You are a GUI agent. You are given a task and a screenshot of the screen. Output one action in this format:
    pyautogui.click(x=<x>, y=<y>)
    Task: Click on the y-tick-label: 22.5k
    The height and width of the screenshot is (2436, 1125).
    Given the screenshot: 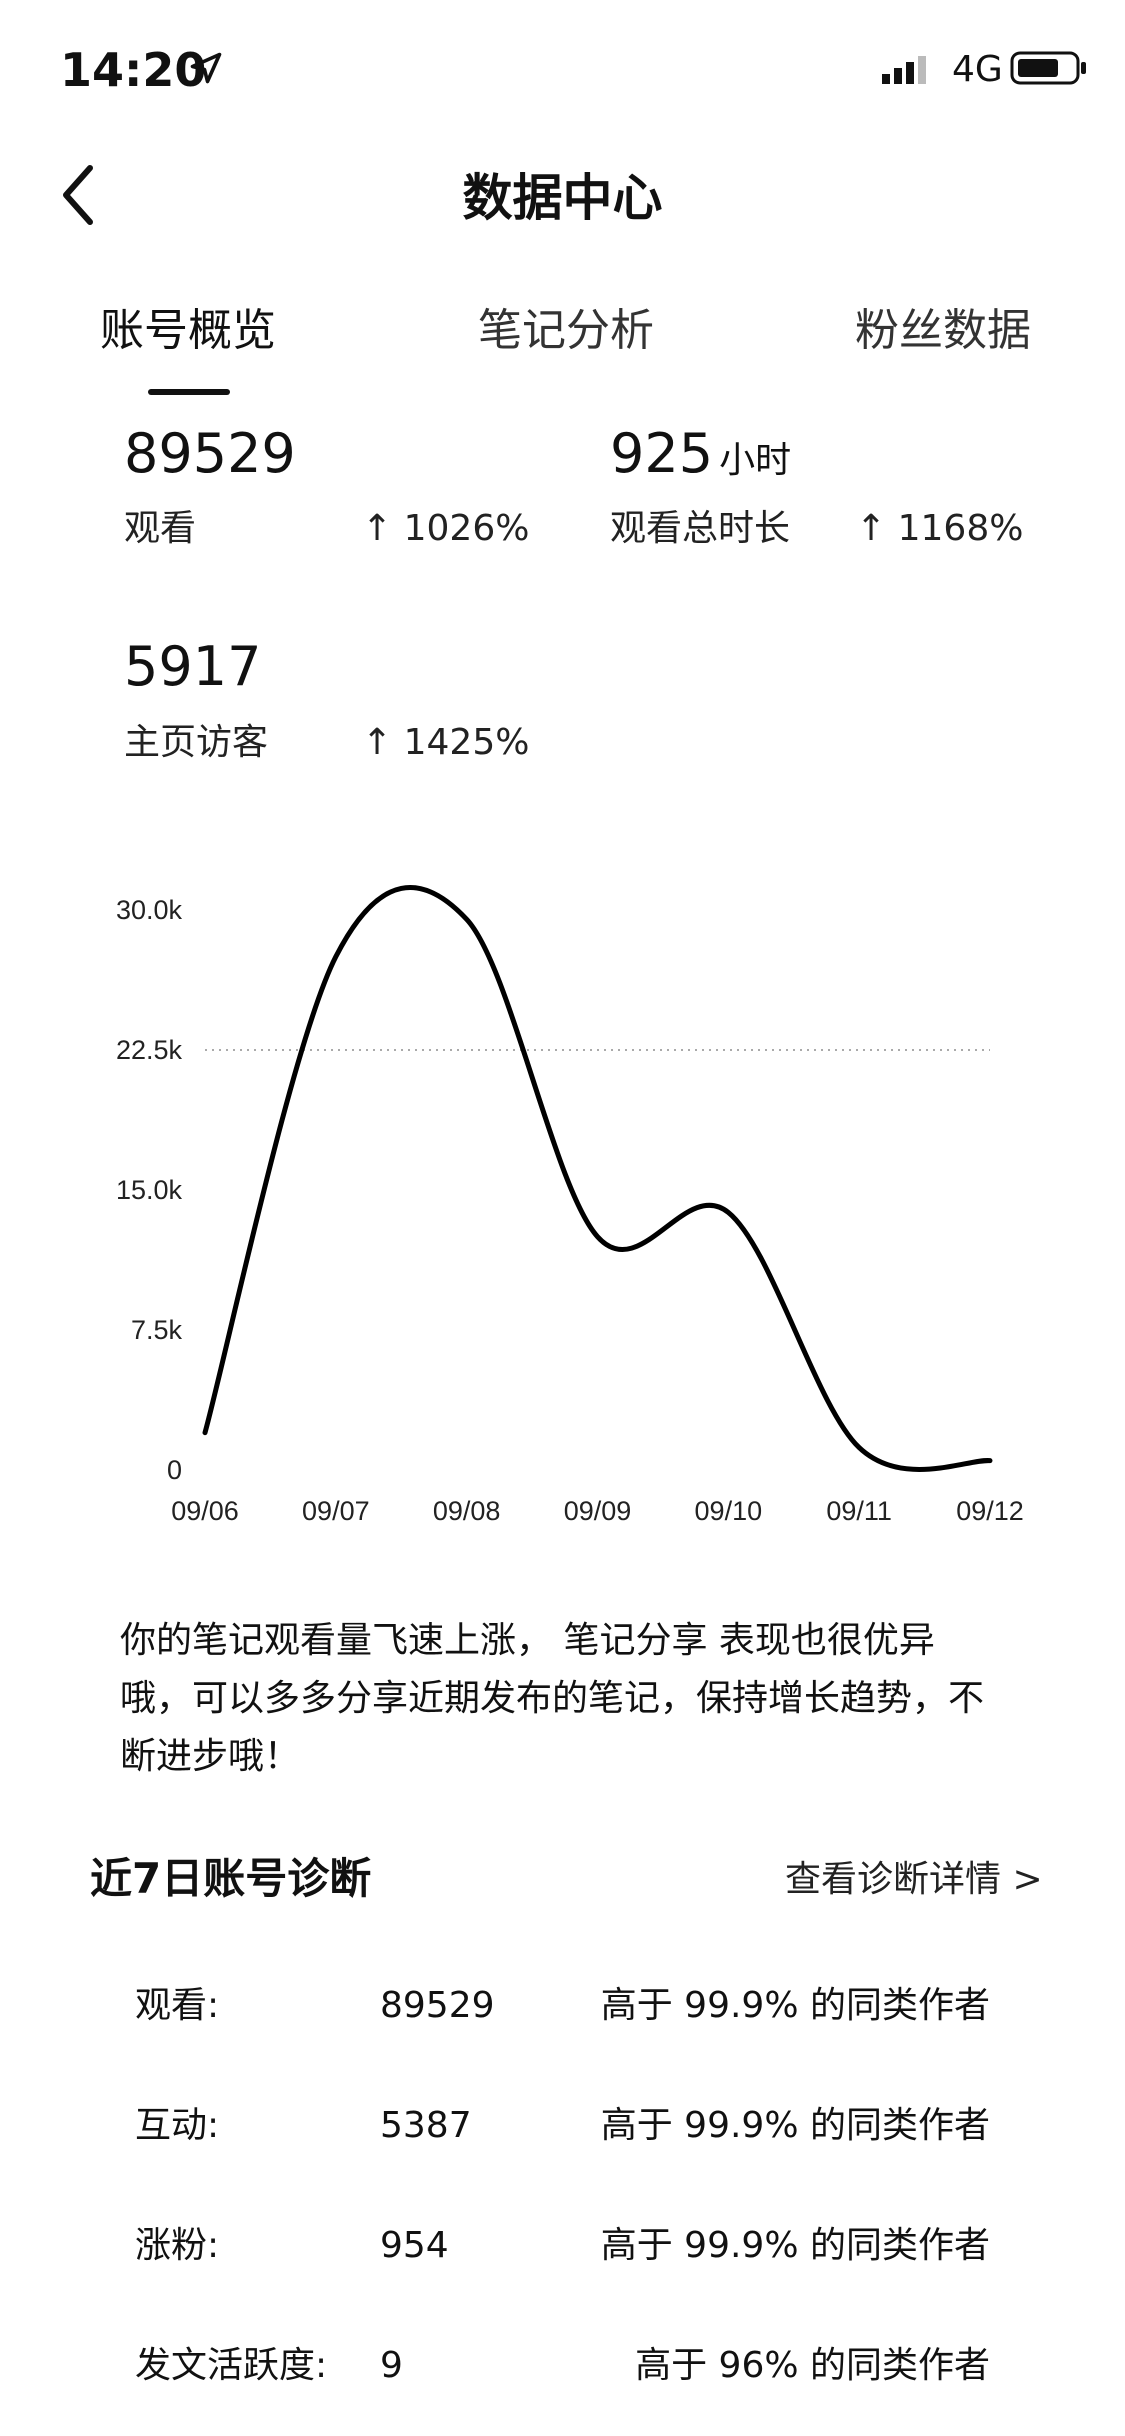 What is the action you would take?
    pyautogui.click(x=149, y=1050)
    